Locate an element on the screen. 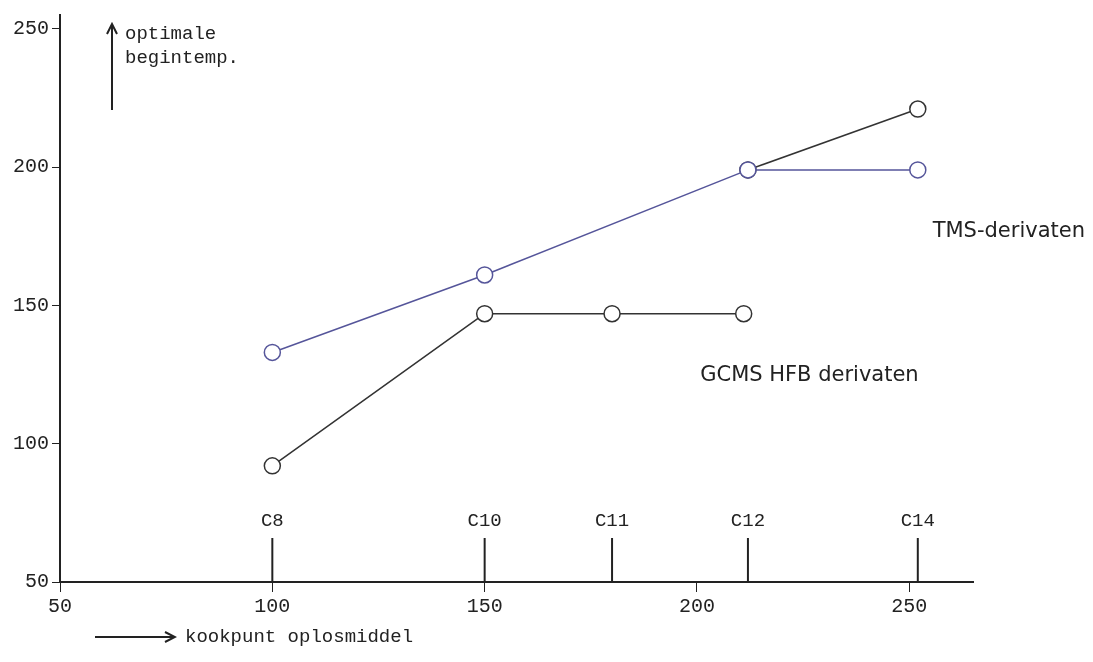 This screenshot has width=1093, height=662. y-tick-label: 250 is located at coordinates (31, 29).